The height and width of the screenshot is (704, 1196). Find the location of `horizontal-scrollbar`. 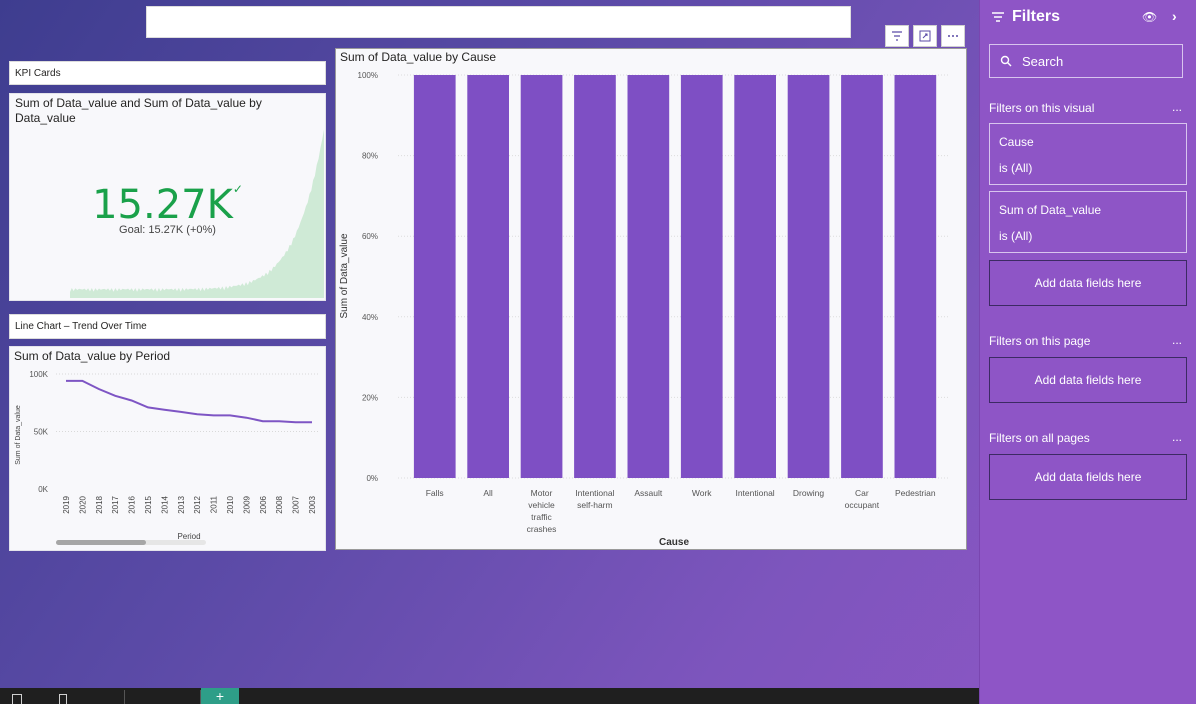

horizontal-scrollbar is located at coordinates (131, 542).